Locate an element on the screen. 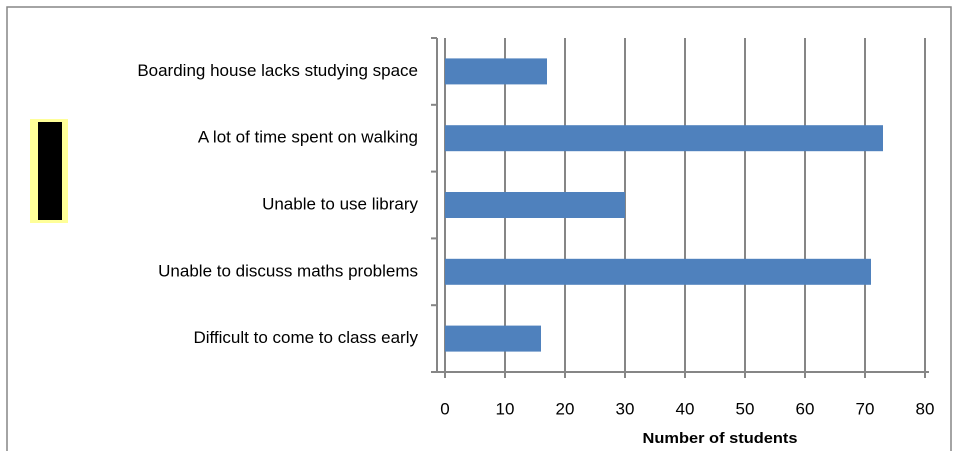 The width and height of the screenshot is (959, 451). y-tick-label: A lot of time spent on walking is located at coordinates (308, 137).